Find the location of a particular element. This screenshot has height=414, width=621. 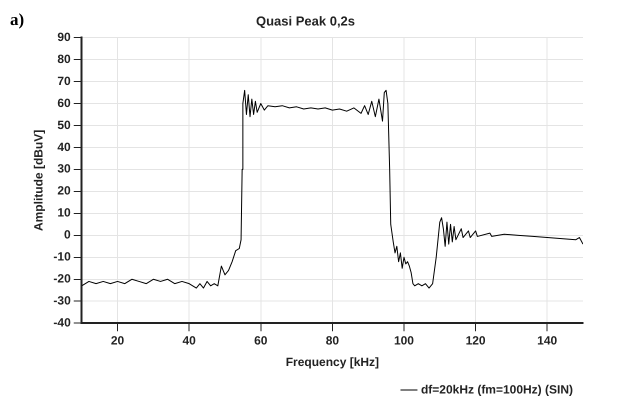

y-tick-label: -40 is located at coordinates (62, 323).